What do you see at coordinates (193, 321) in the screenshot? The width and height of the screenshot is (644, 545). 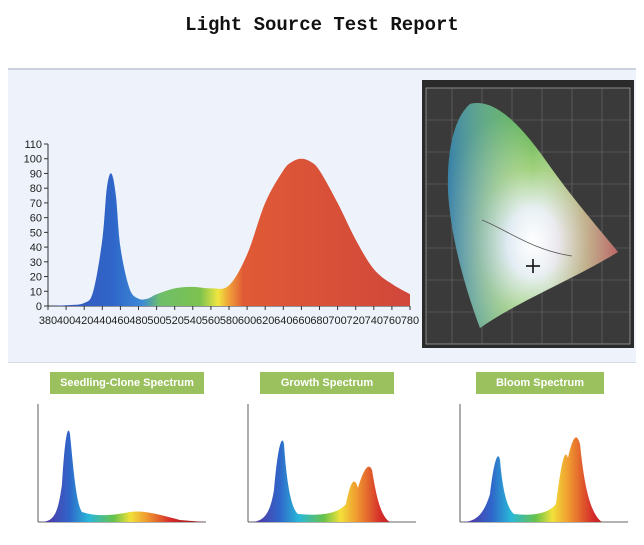 I see `x-tick-label: 540` at bounding box center [193, 321].